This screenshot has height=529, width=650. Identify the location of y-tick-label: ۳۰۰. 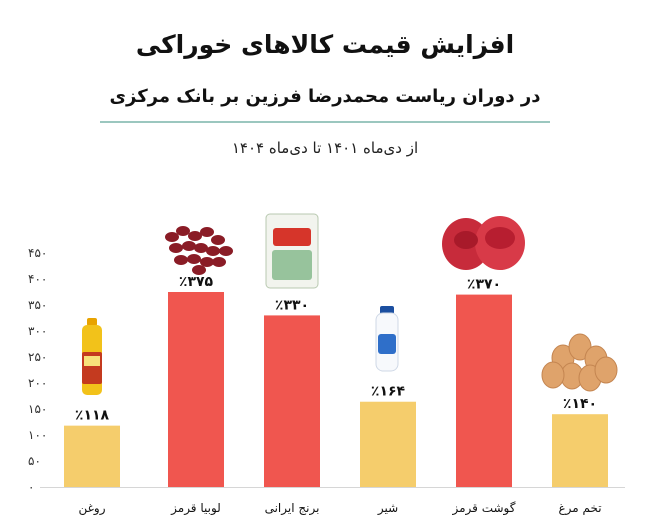
(37, 331).